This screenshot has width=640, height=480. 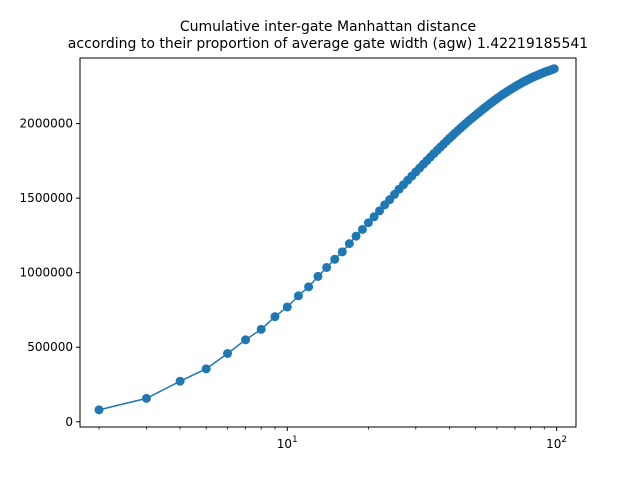 What do you see at coordinates (69, 422) in the screenshot?
I see `y-tick-label: 0` at bounding box center [69, 422].